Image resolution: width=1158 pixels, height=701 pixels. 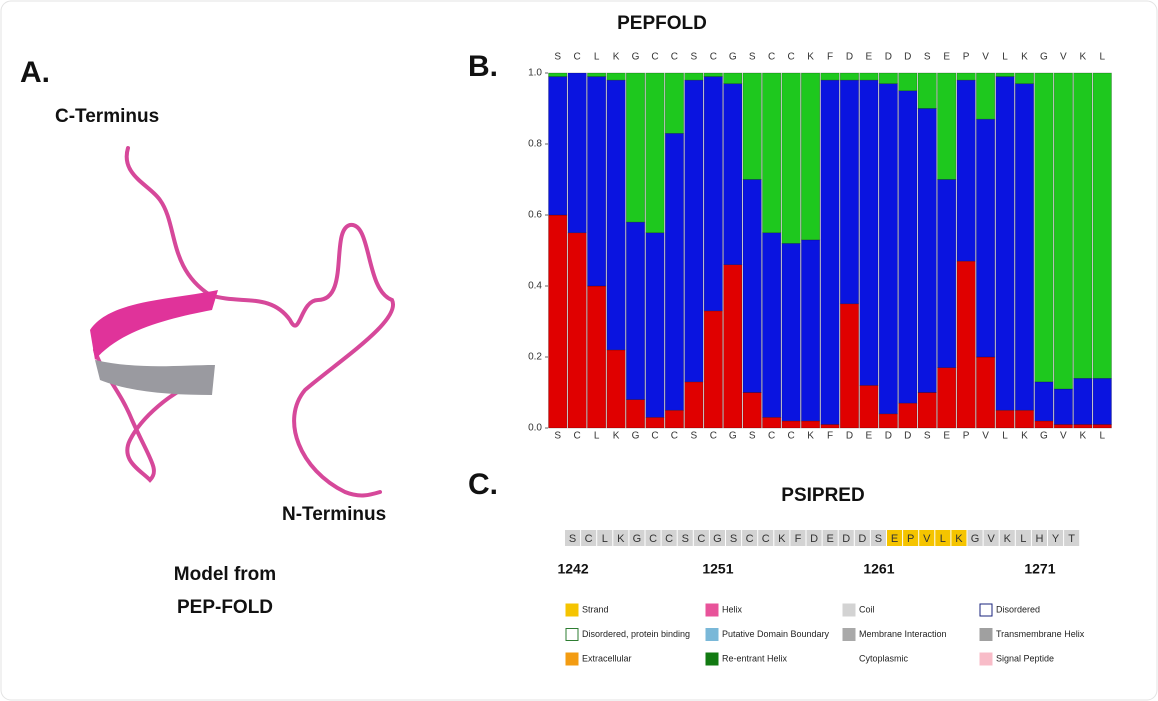 What do you see at coordinates (1025, 658) in the screenshot?
I see `legend-label: Signal Peptide` at bounding box center [1025, 658].